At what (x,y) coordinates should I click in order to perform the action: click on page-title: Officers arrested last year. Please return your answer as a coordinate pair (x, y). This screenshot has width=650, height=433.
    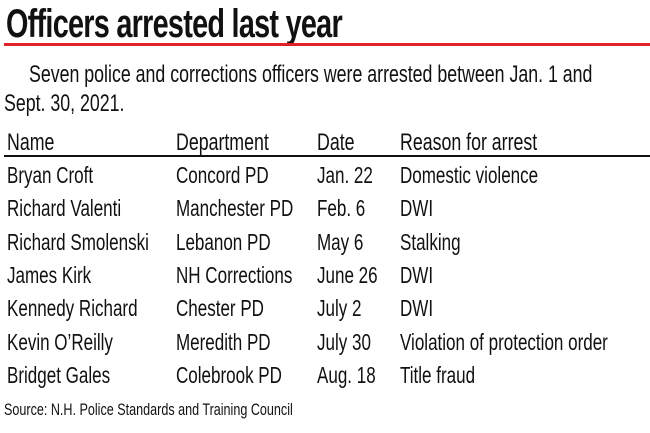
    Looking at the image, I should click on (174, 24).